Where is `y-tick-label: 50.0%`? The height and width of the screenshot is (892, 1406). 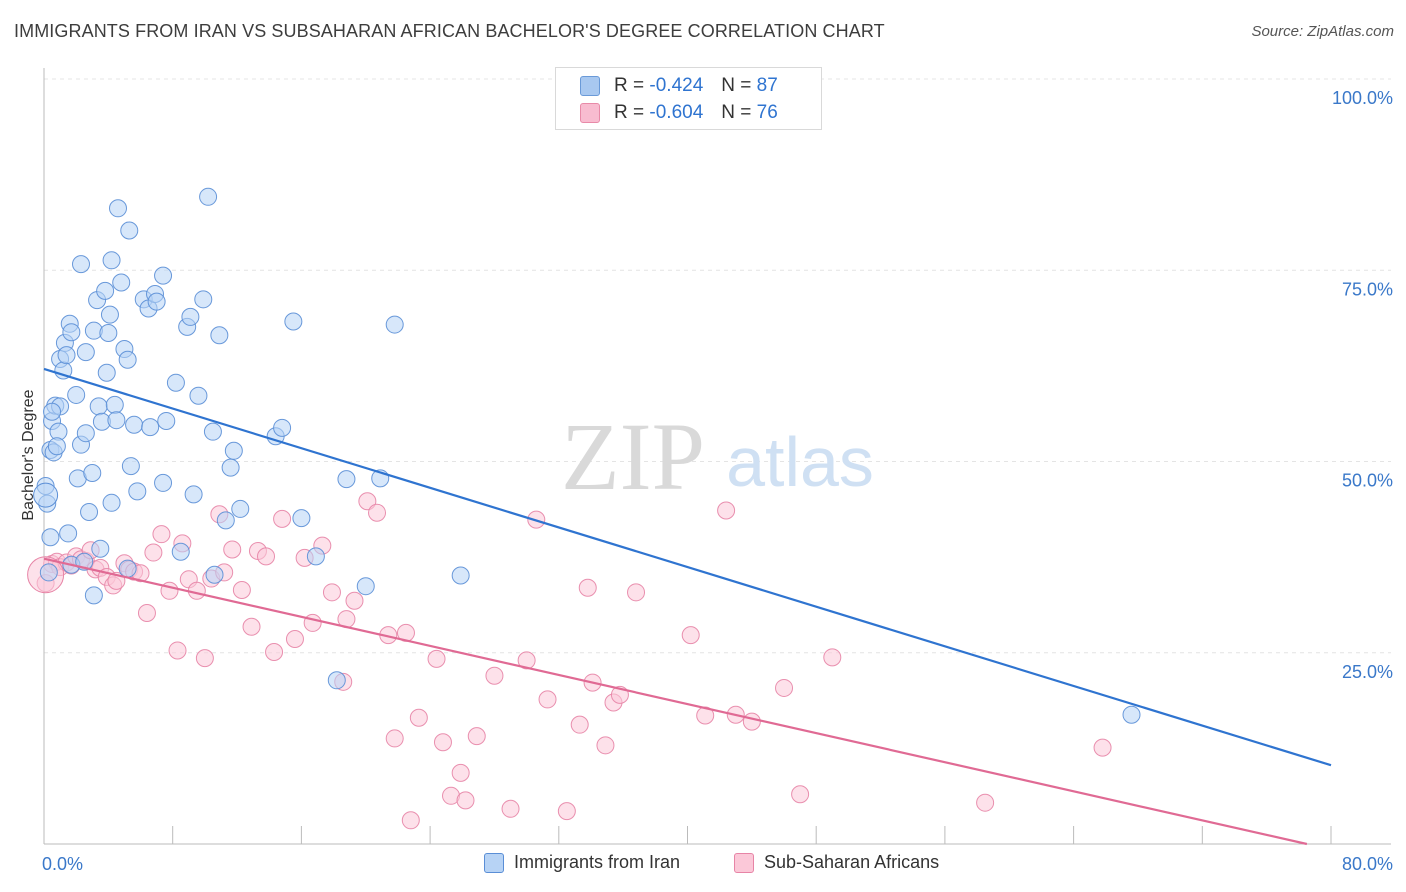
y-tick-label: 50.0% is located at coordinates (1367, 481).